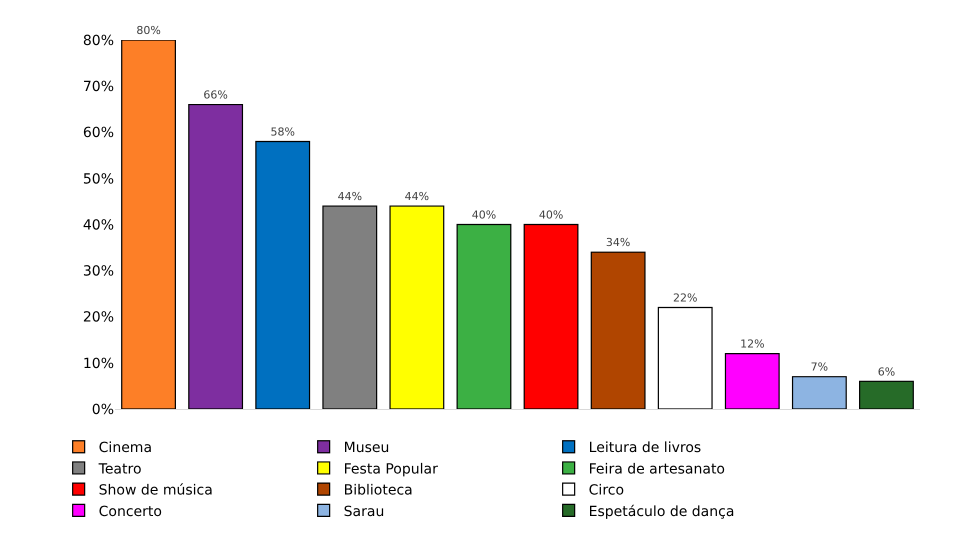 This screenshot has height=538, width=970. Describe the element at coordinates (98, 133) in the screenshot. I see `y-tick-label: 60%` at that location.